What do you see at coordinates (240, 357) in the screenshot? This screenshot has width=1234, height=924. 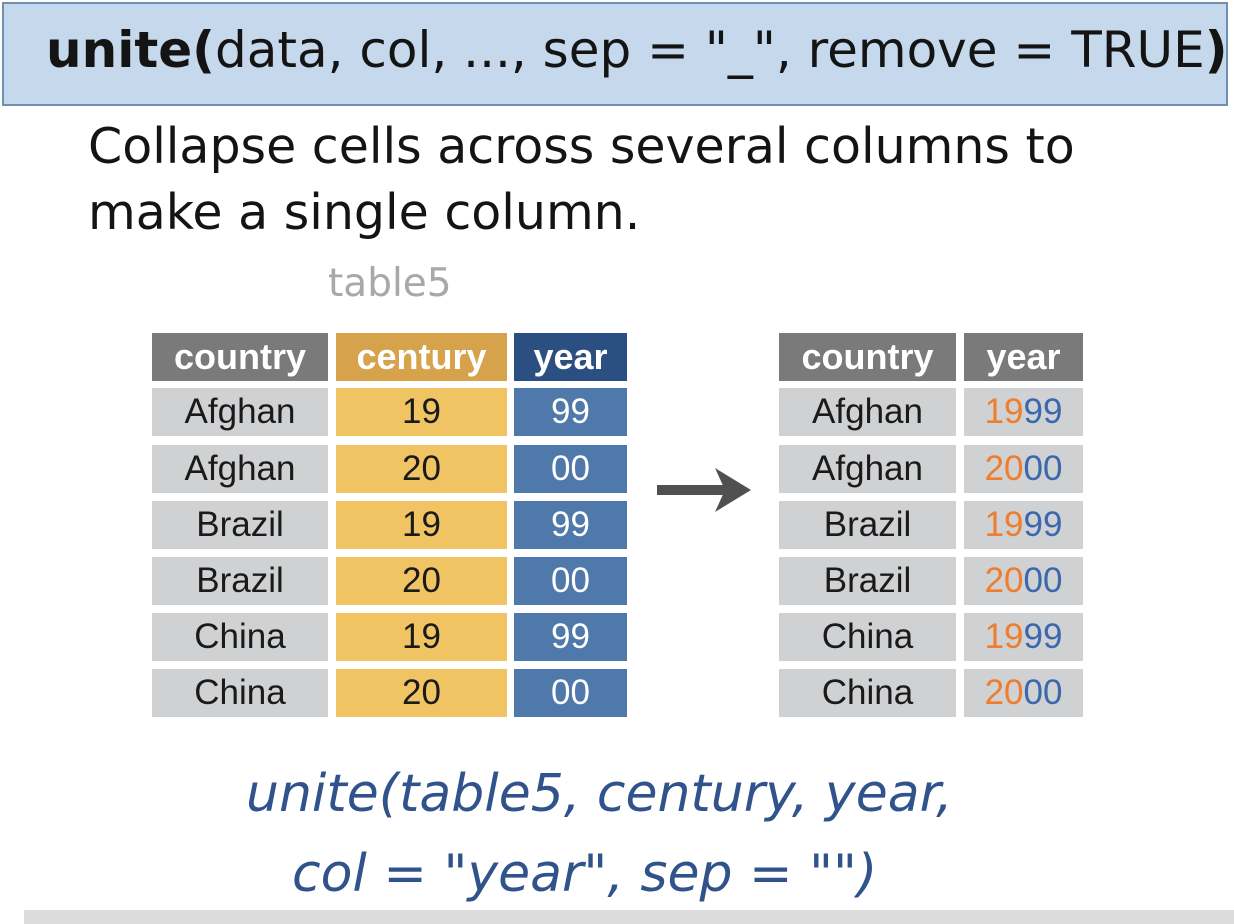 I see `input-header-country: country` at bounding box center [240, 357].